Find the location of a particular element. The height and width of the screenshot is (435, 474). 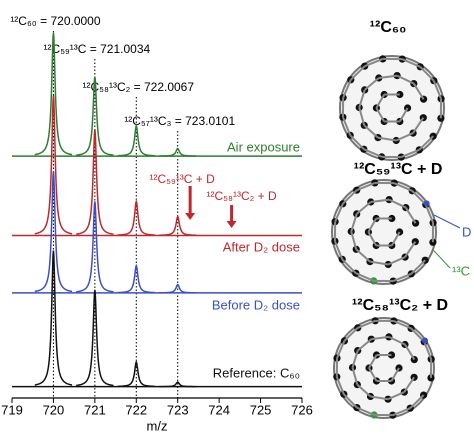

structure-label: ¹³C is located at coordinates (461, 270).